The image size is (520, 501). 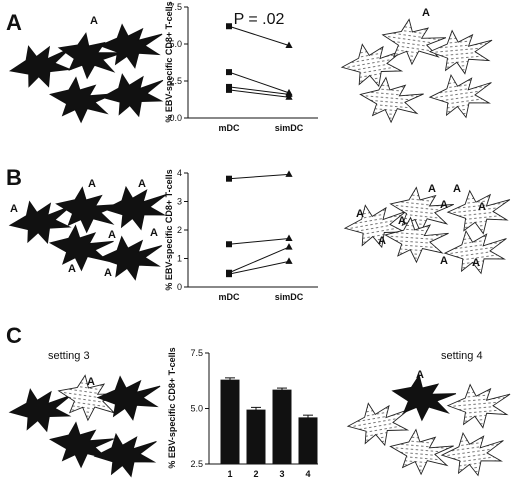 What do you see at coordinates (14, 22) in the screenshot?
I see `panel-letter-a: A` at bounding box center [14, 22].